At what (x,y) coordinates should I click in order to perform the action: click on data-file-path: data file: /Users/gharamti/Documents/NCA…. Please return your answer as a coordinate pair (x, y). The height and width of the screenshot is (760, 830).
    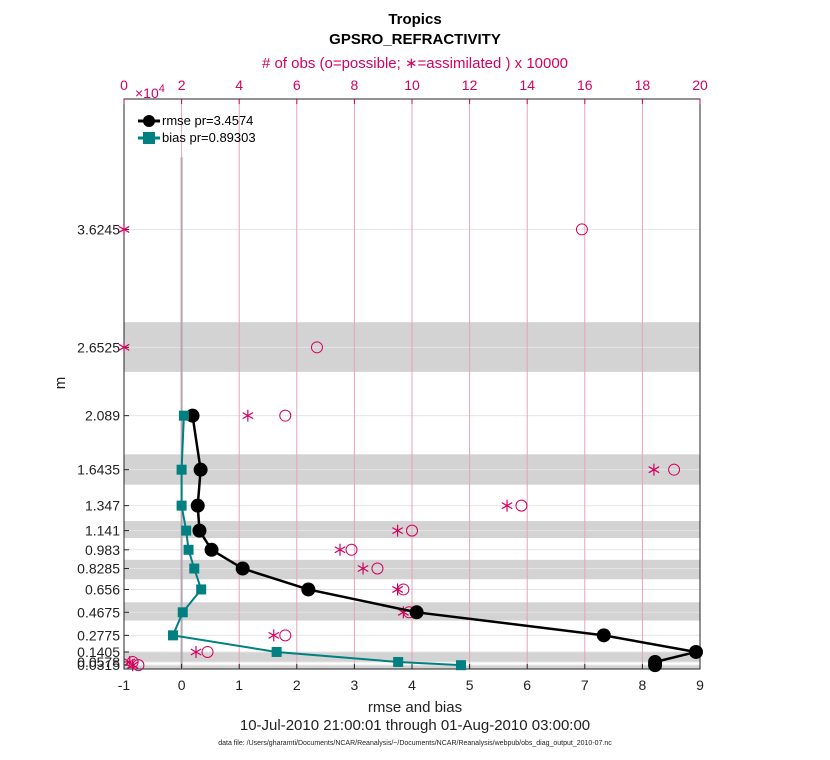
    Looking at the image, I should click on (415, 743).